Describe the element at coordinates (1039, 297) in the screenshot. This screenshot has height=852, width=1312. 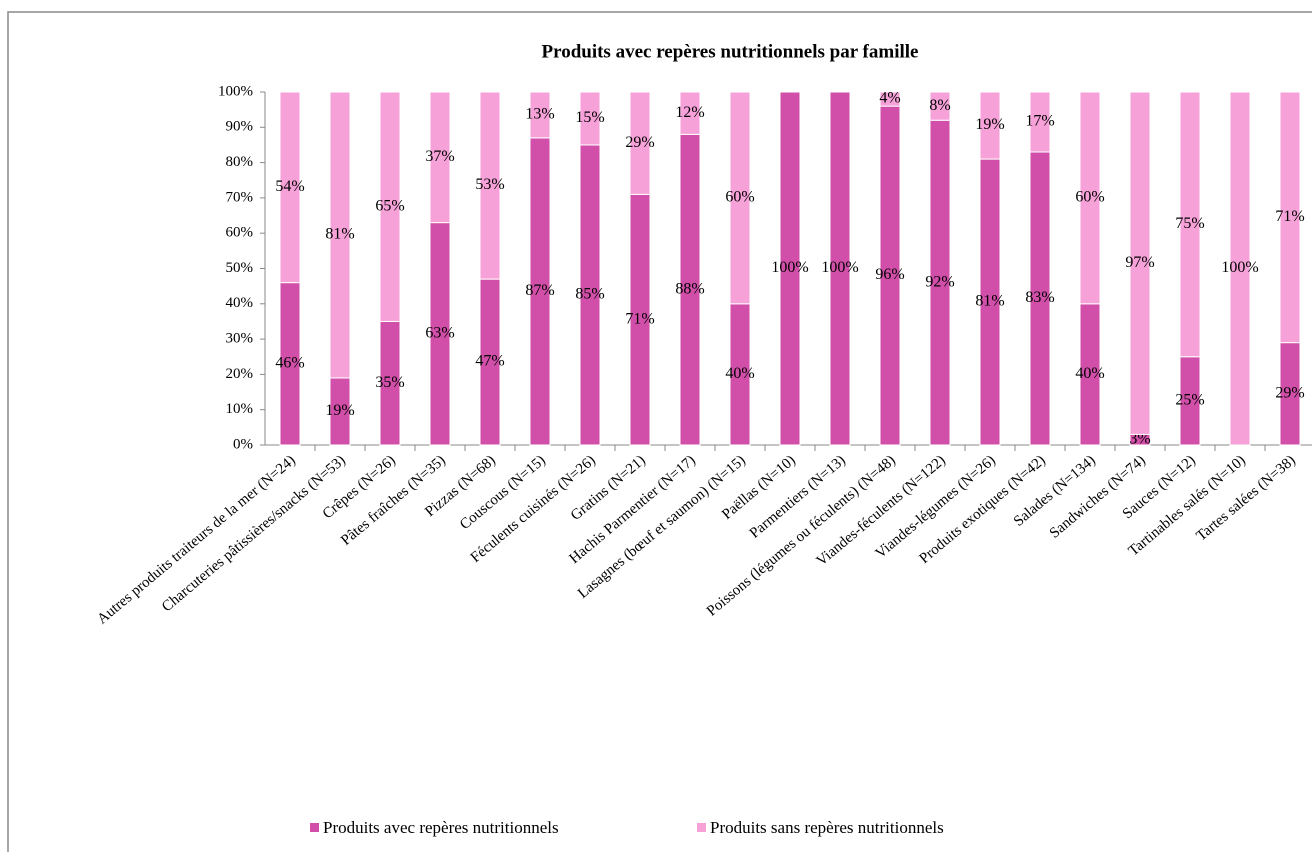
I see `data-label: 83%` at that location.